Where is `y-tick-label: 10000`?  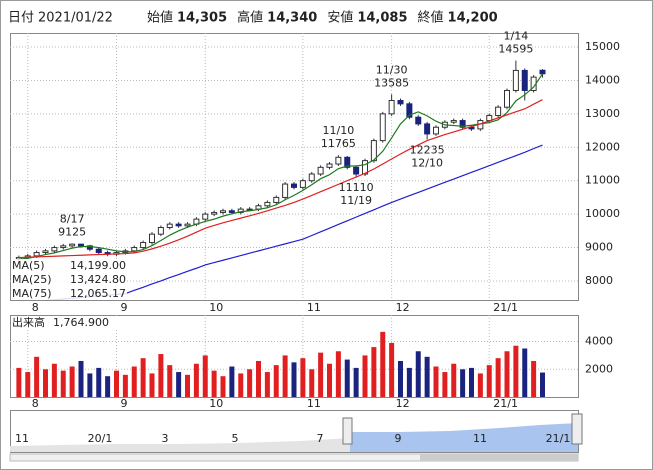 y-tick-label: 10000 is located at coordinates (602, 213).